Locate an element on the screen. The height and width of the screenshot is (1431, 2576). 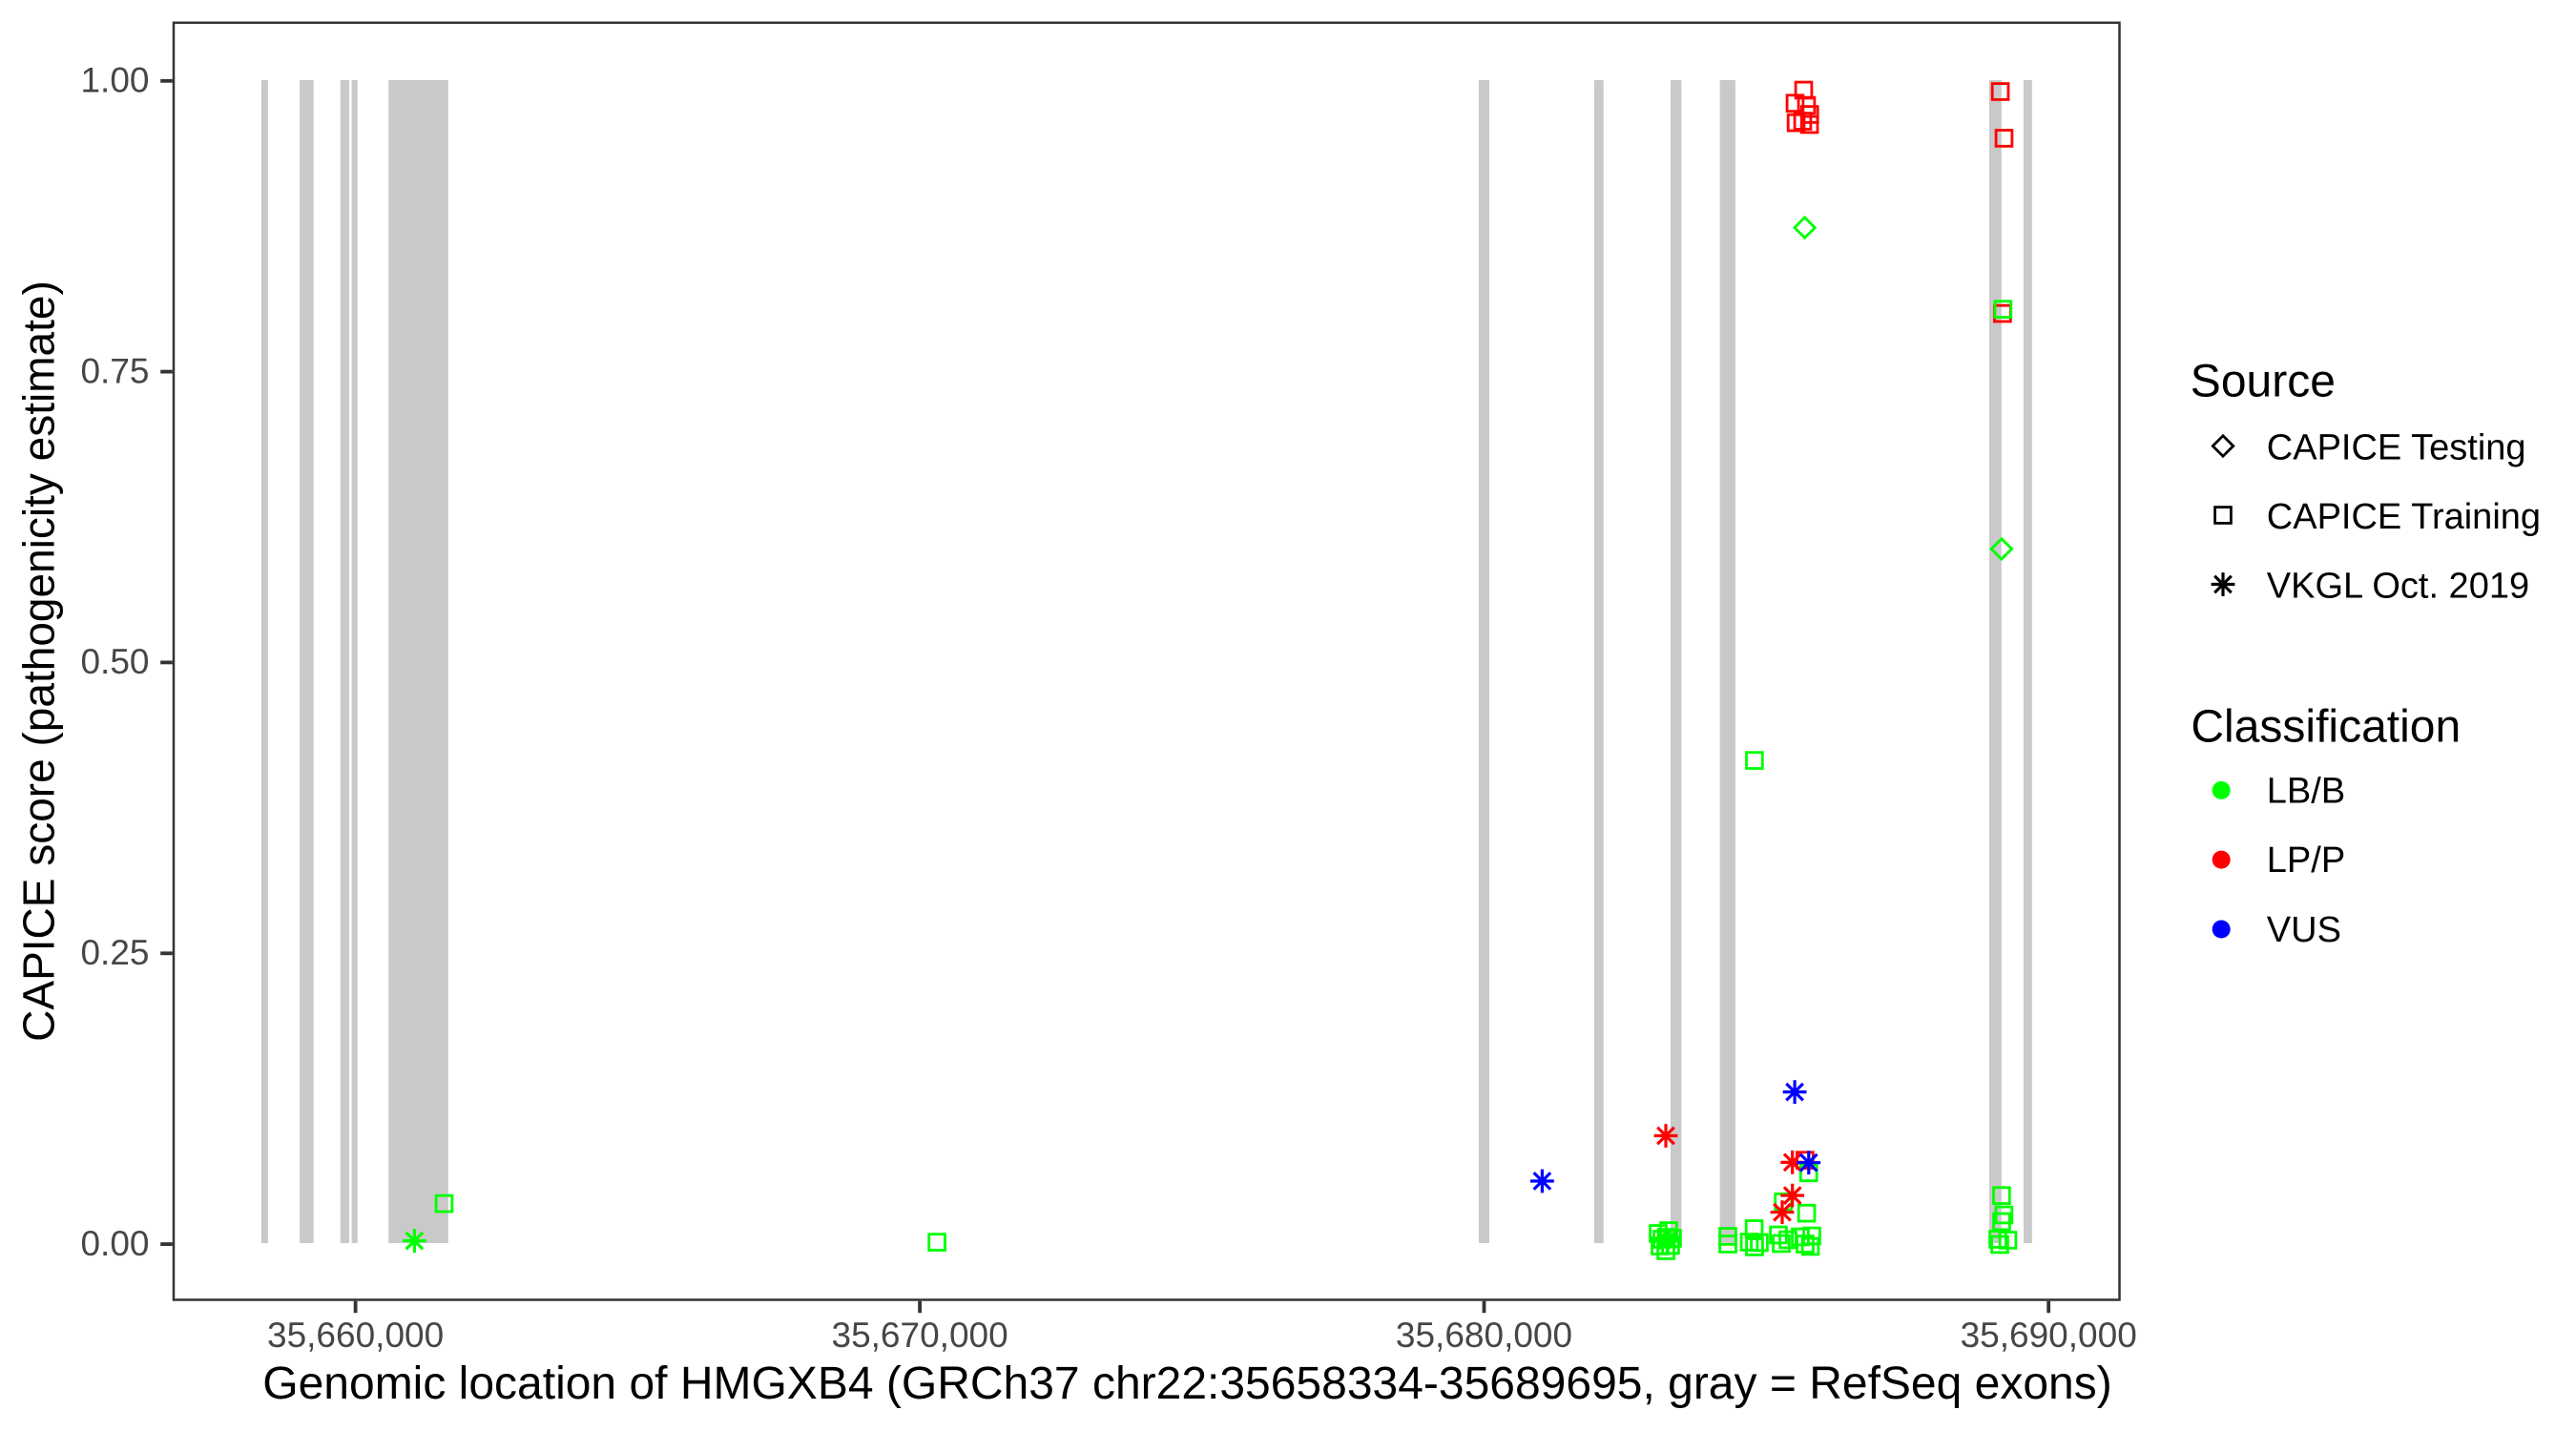
svg-text: 35,680,000 is located at coordinates (1484, 1335).